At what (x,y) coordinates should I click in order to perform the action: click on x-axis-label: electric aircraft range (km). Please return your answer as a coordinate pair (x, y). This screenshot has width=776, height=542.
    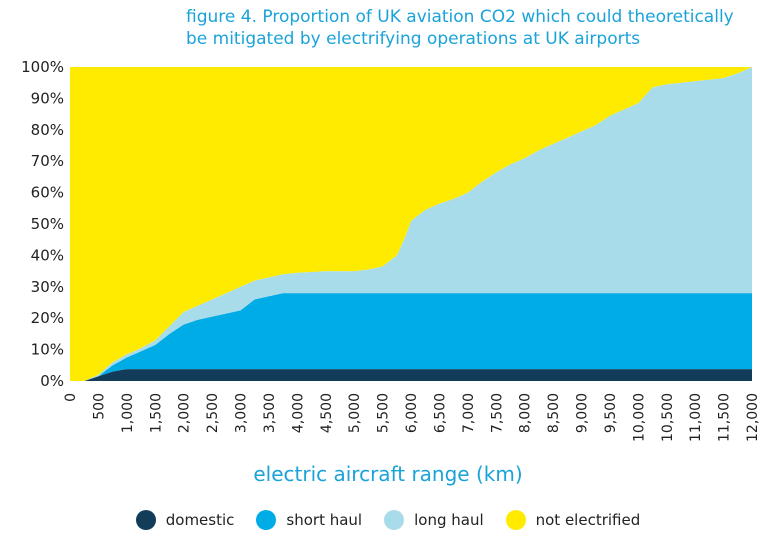
    Looking at the image, I should click on (388, 474).